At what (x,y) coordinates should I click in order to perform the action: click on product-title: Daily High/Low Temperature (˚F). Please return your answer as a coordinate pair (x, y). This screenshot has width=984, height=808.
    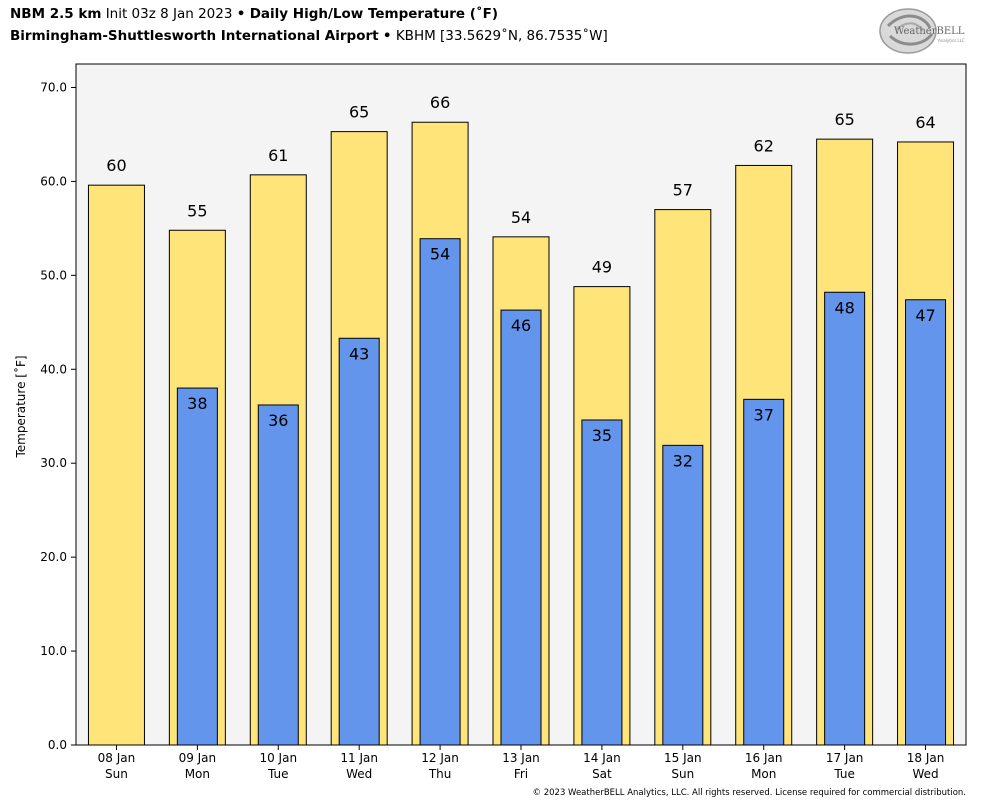
    Looking at the image, I should click on (374, 14).